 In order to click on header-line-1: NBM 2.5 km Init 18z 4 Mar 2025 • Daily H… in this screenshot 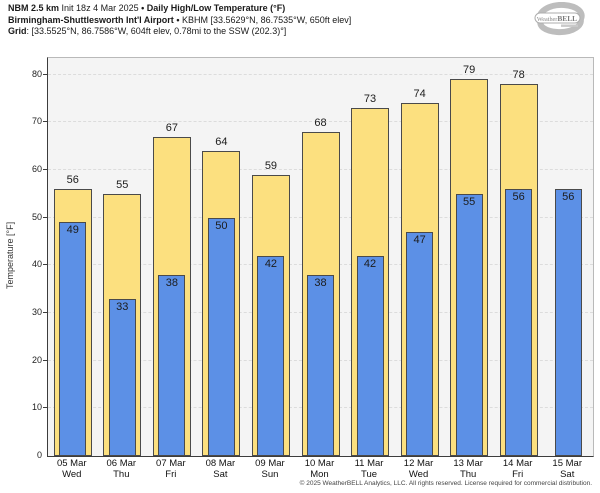, I will do `click(179, 9)`.